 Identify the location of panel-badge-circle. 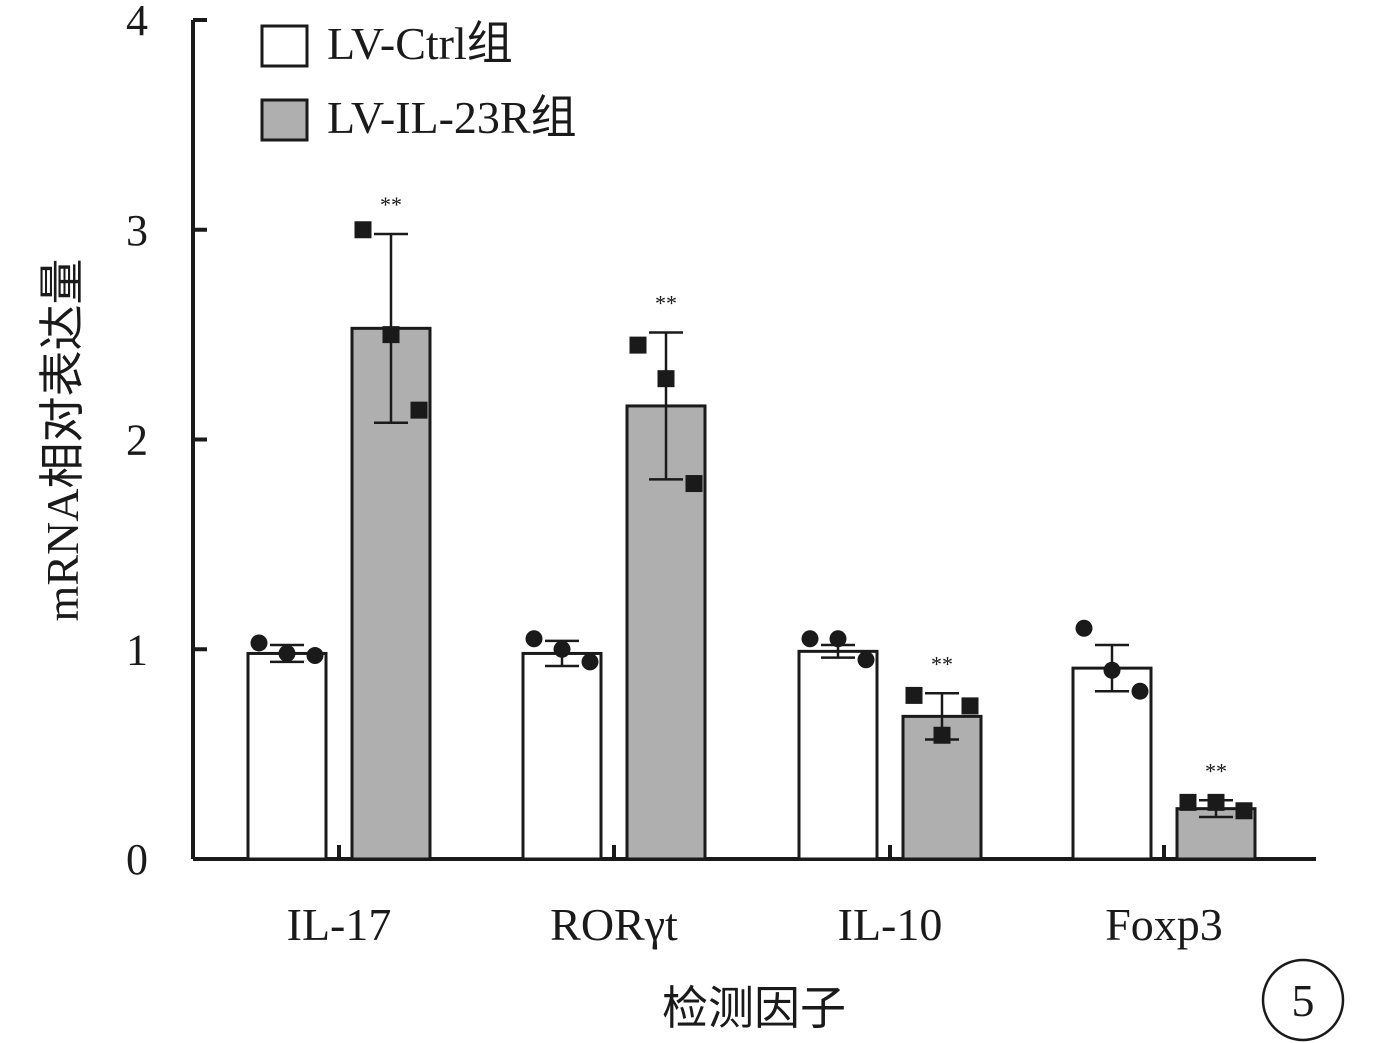
(1303, 1000).